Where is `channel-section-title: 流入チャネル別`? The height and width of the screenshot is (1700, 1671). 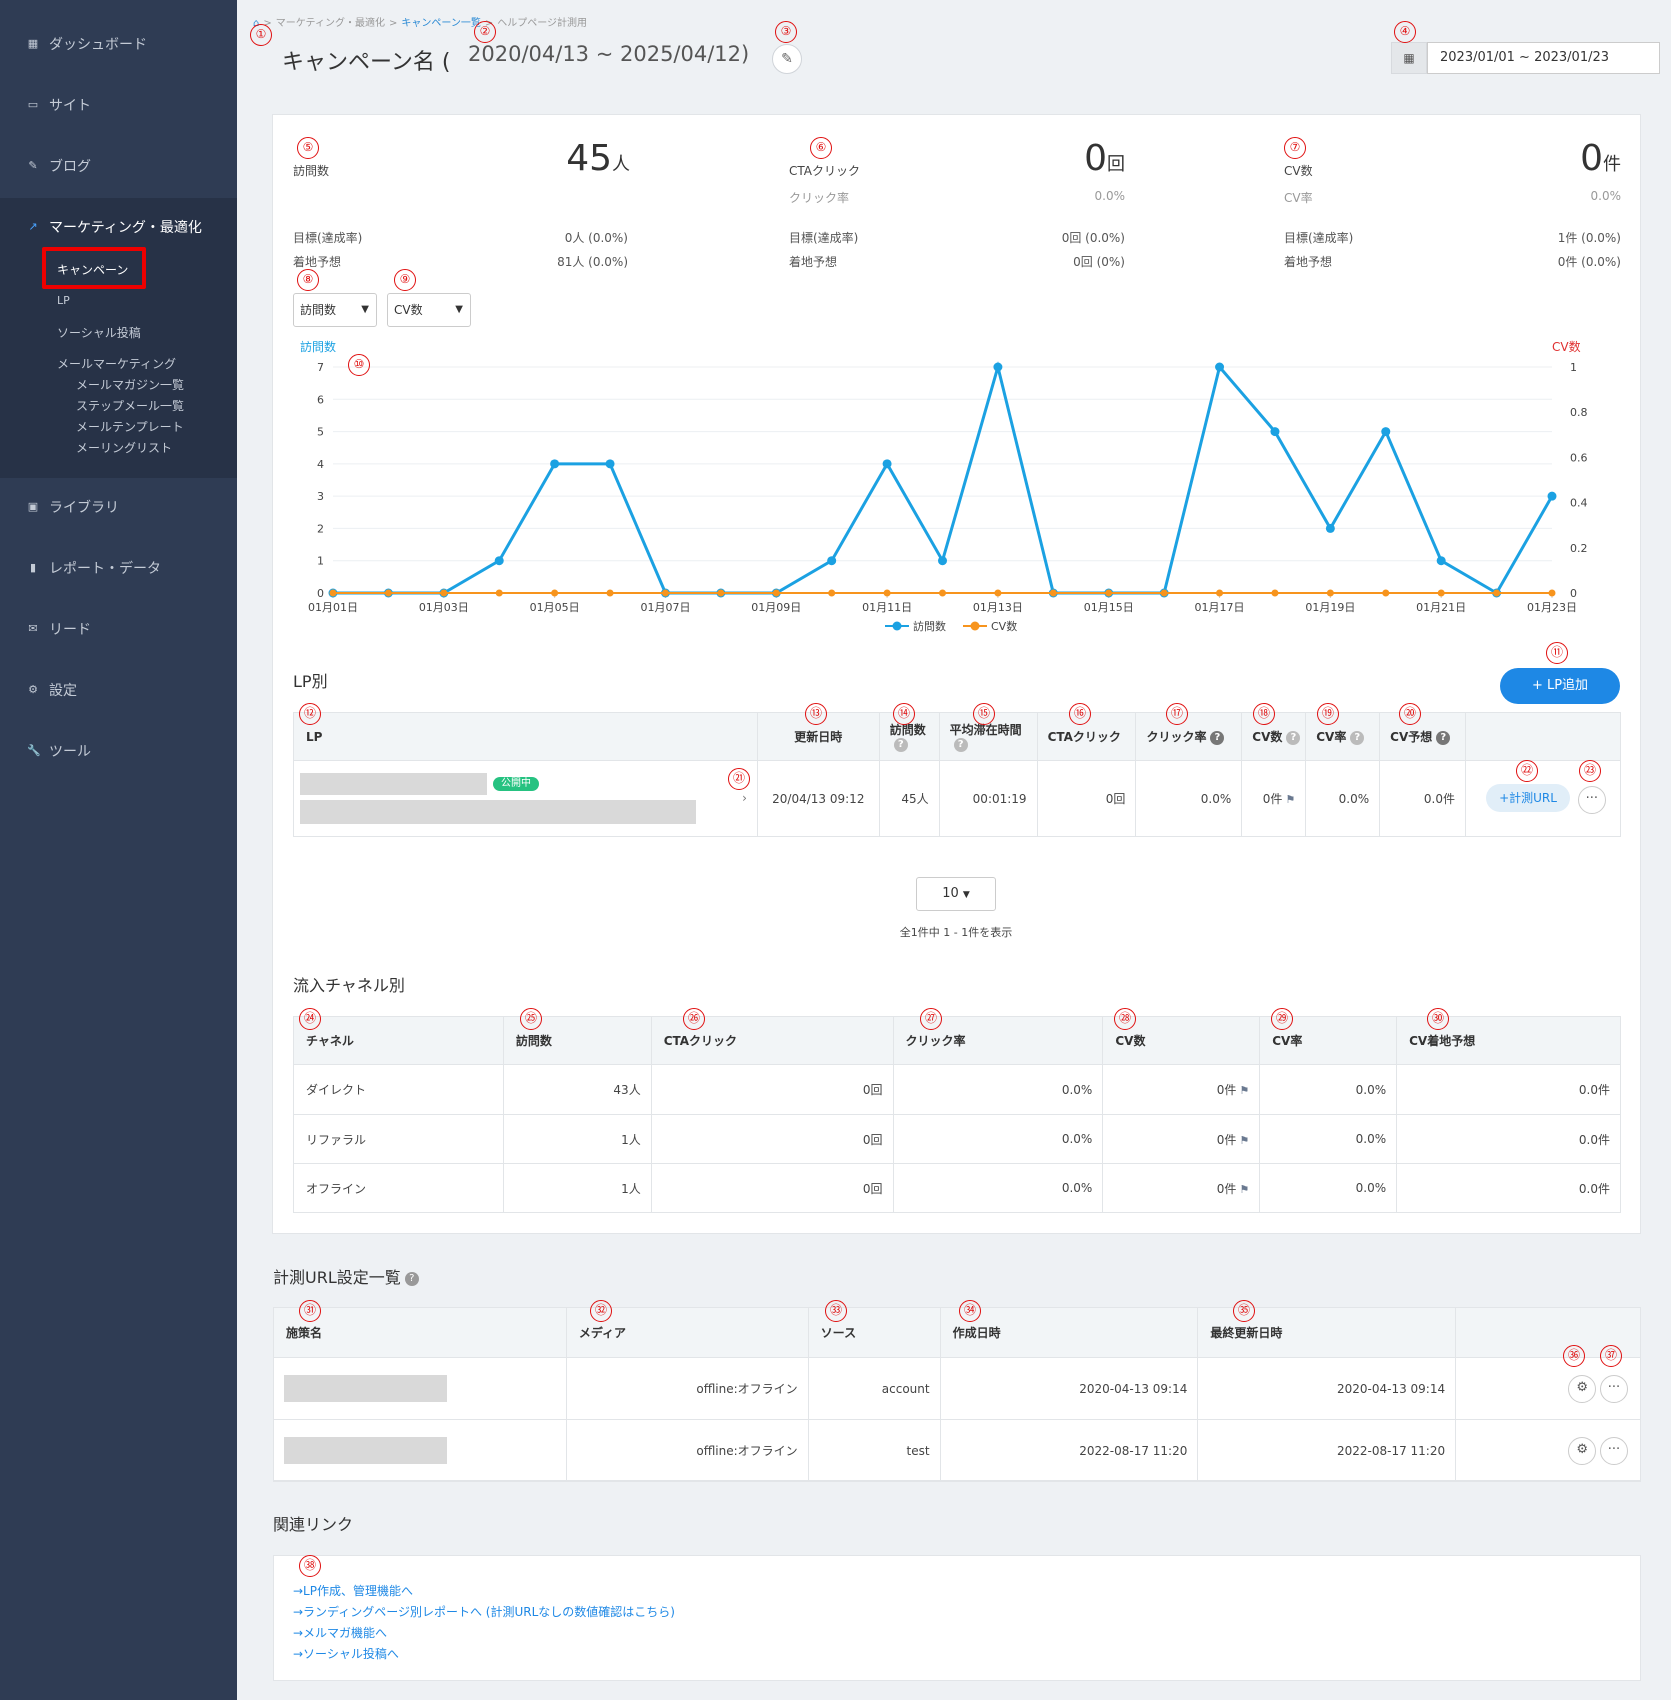 channel-section-title: 流入チャネル別 is located at coordinates (349, 985).